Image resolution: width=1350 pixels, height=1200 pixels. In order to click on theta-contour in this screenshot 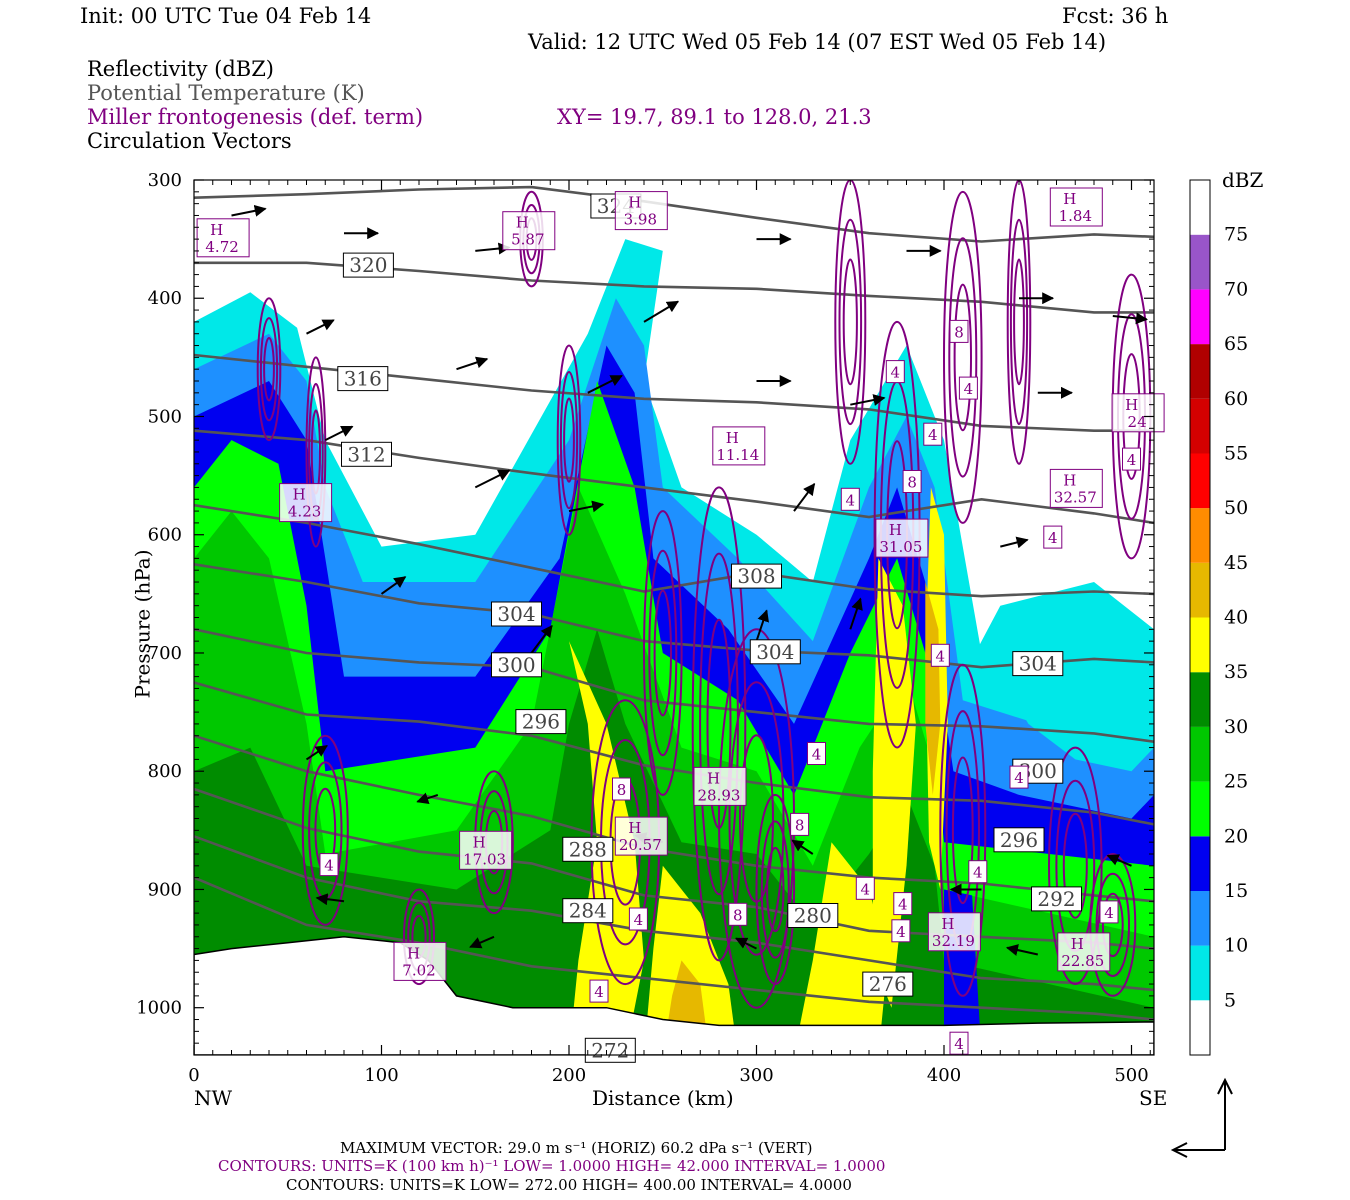, I will do `click(674, 913)`.